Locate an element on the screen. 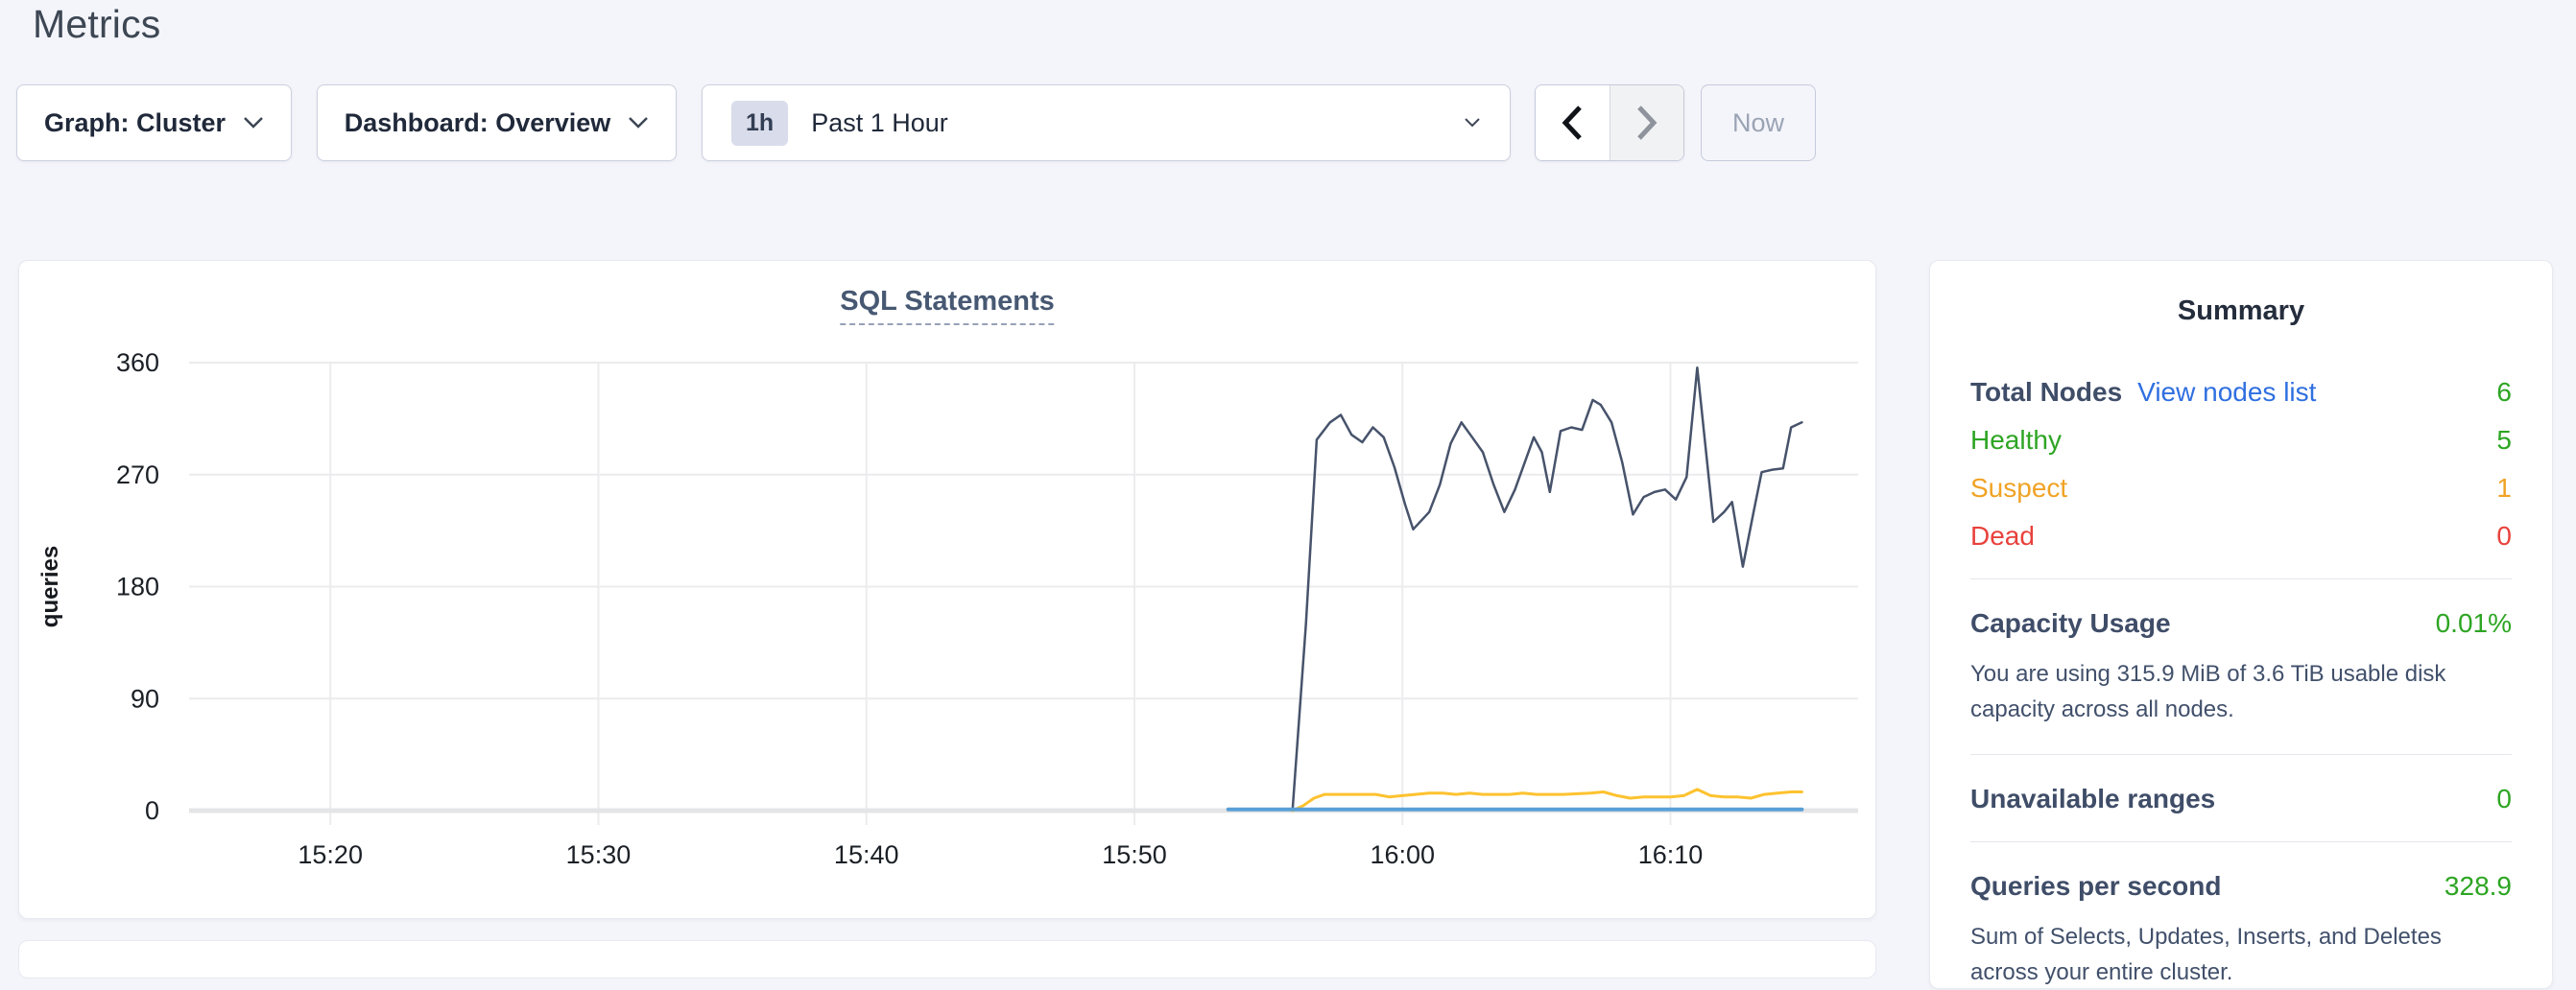 The image size is (2576, 990). summary-row-total-nodes: Total Nodes View nodes list 6 is located at coordinates (2241, 393).